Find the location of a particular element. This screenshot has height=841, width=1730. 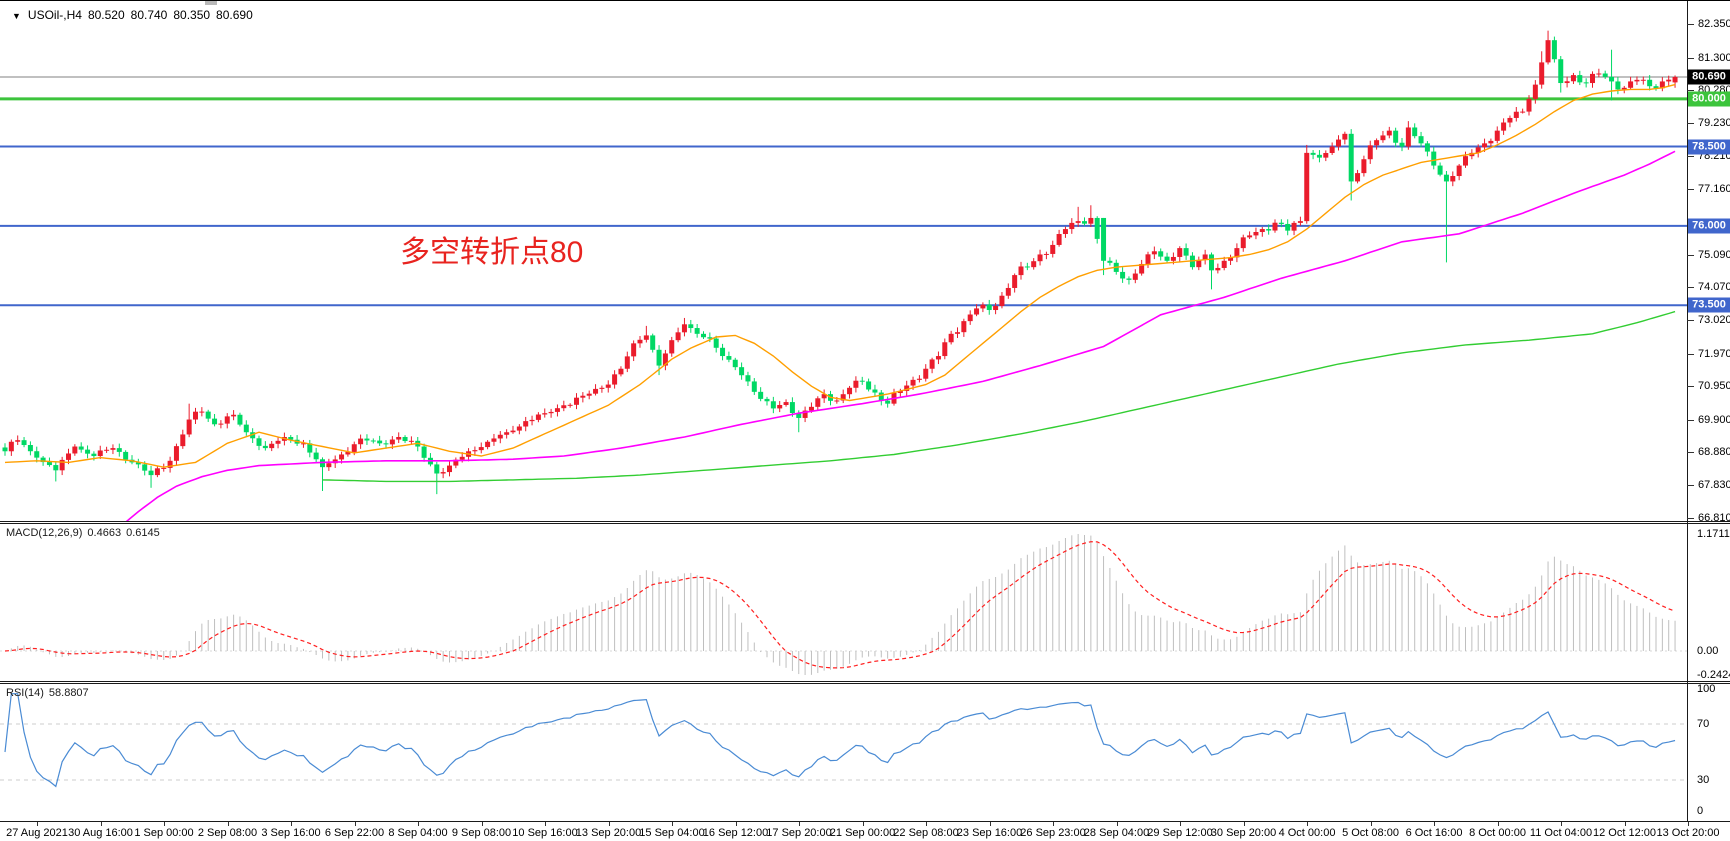

time-label: 10 Sep 16:00 is located at coordinates (545, 833).